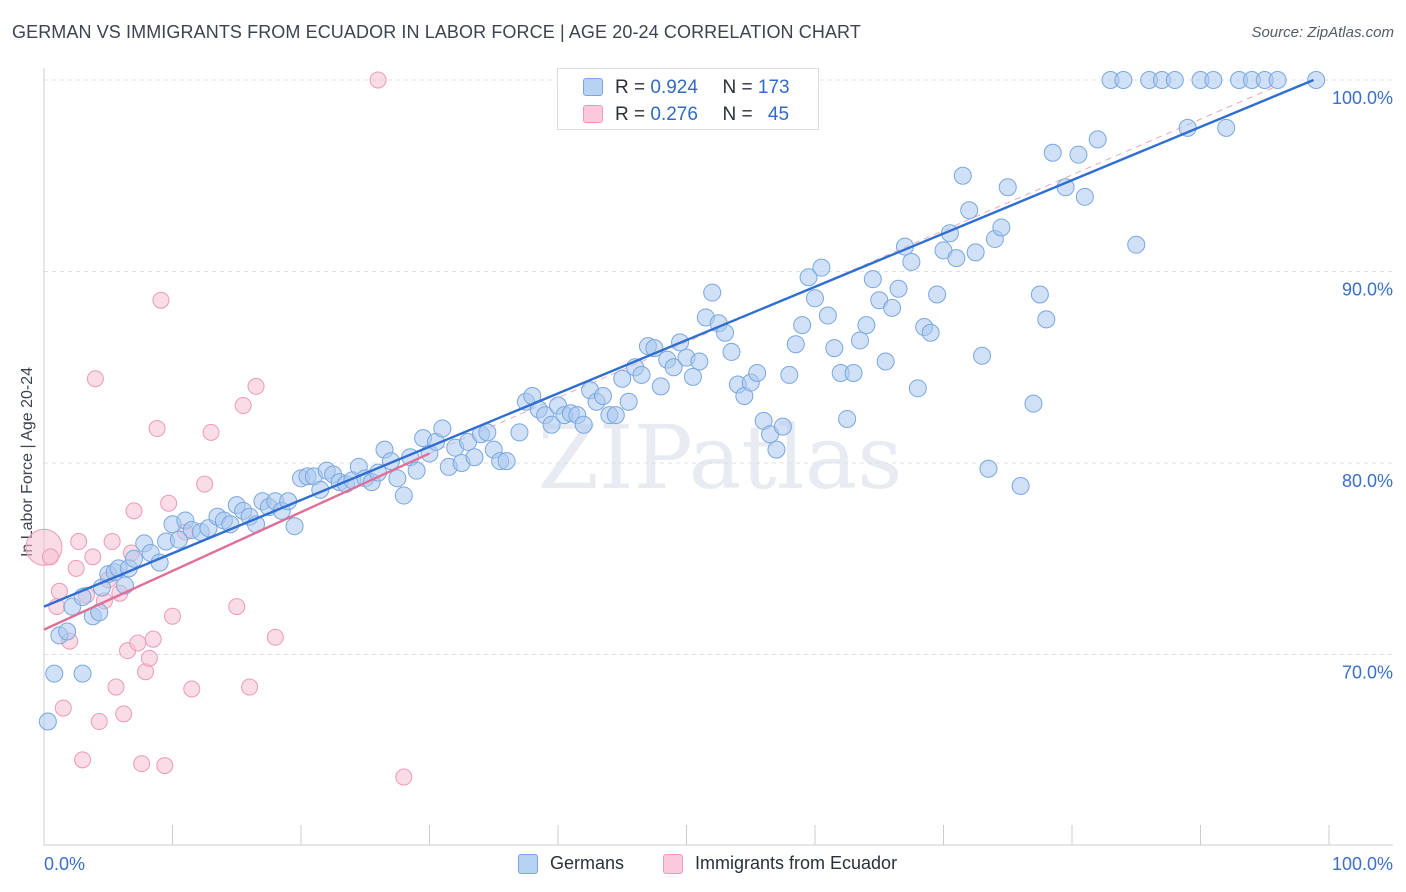 This screenshot has width=1406, height=892. Describe the element at coordinates (1362, 864) in the screenshot. I see `x-tick-label-1: 100.0%` at that location.